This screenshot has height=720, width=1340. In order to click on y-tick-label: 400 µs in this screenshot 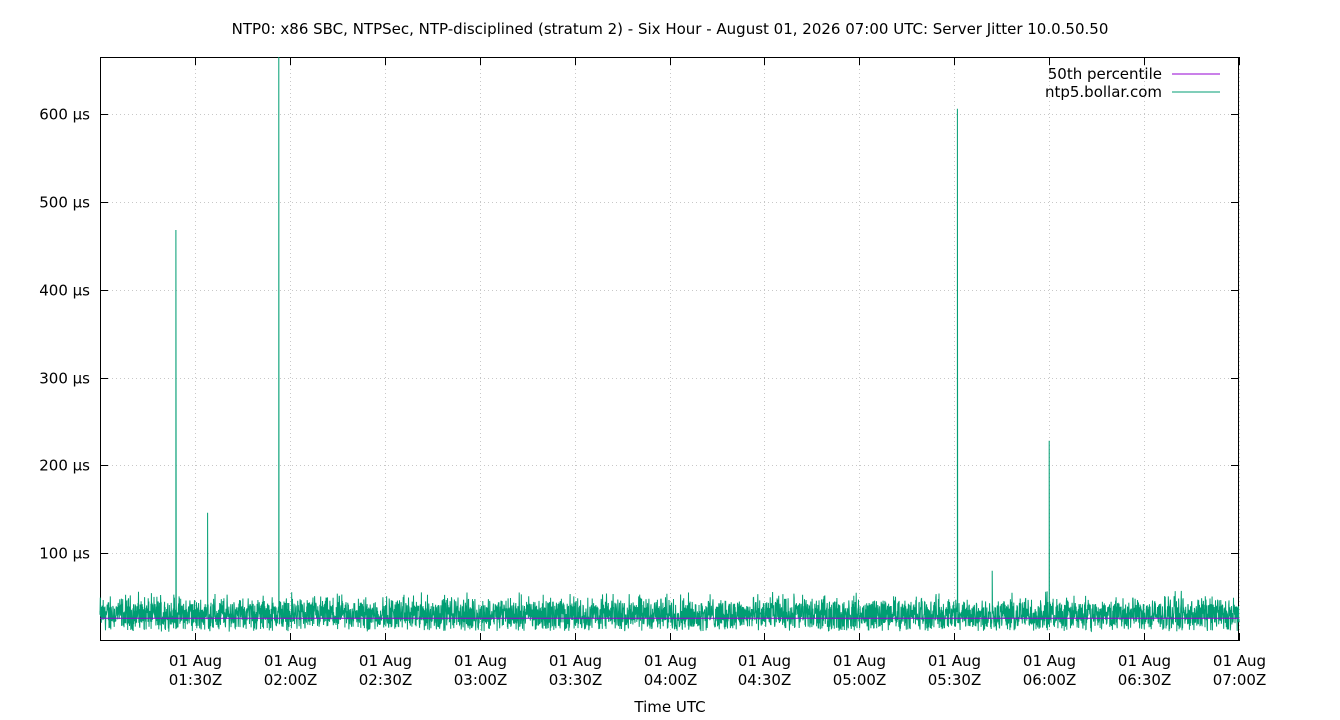, I will do `click(64, 291)`.